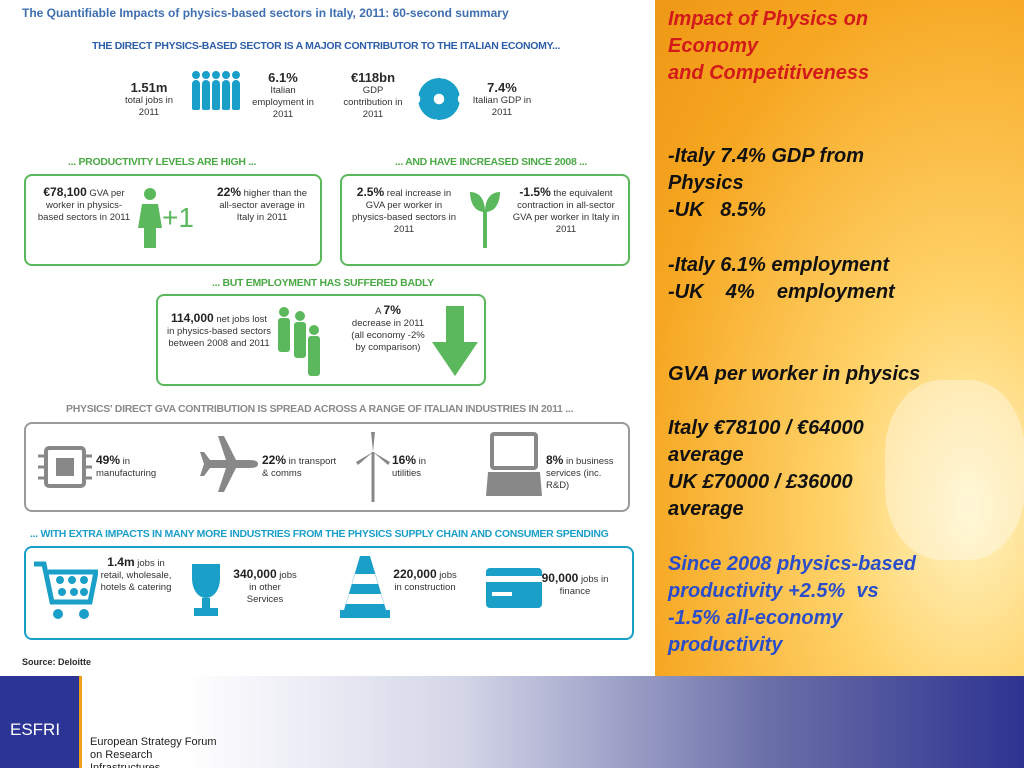 The height and width of the screenshot is (768, 1024). I want to click on increase-box, so click(485, 220).